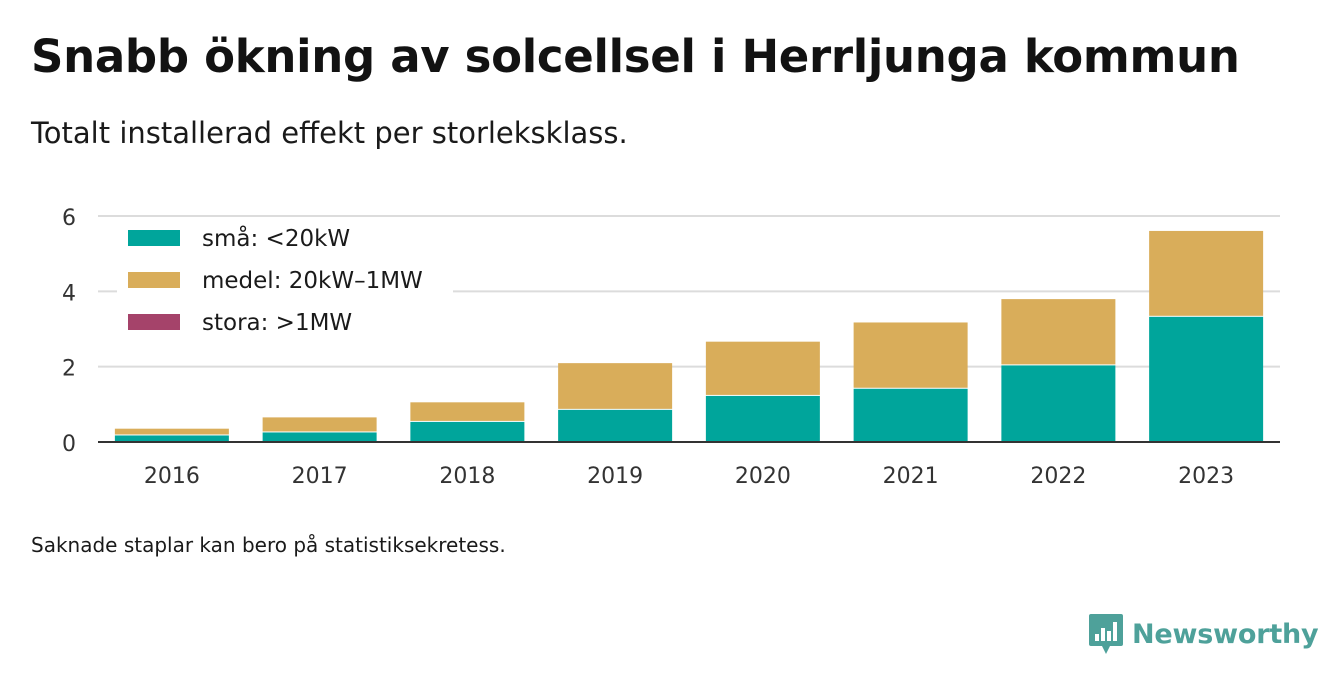 The height and width of the screenshot is (685, 1340). What do you see at coordinates (69, 293) in the screenshot?
I see `y-tick-label: 4` at bounding box center [69, 293].